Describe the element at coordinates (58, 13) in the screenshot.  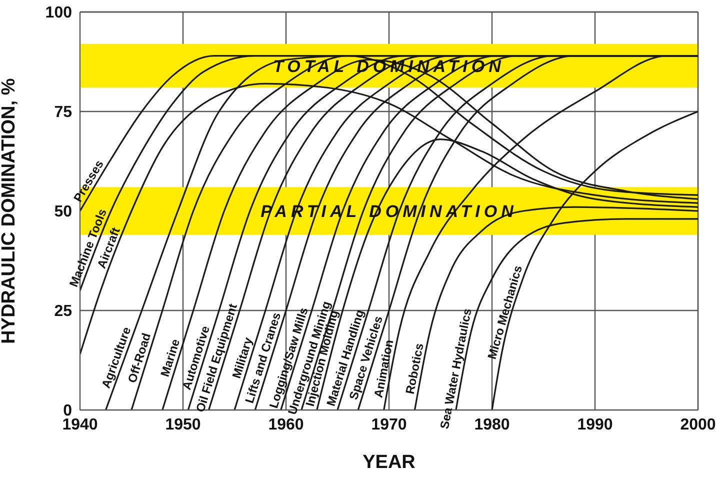
I see `y-tick-label: 100` at that location.